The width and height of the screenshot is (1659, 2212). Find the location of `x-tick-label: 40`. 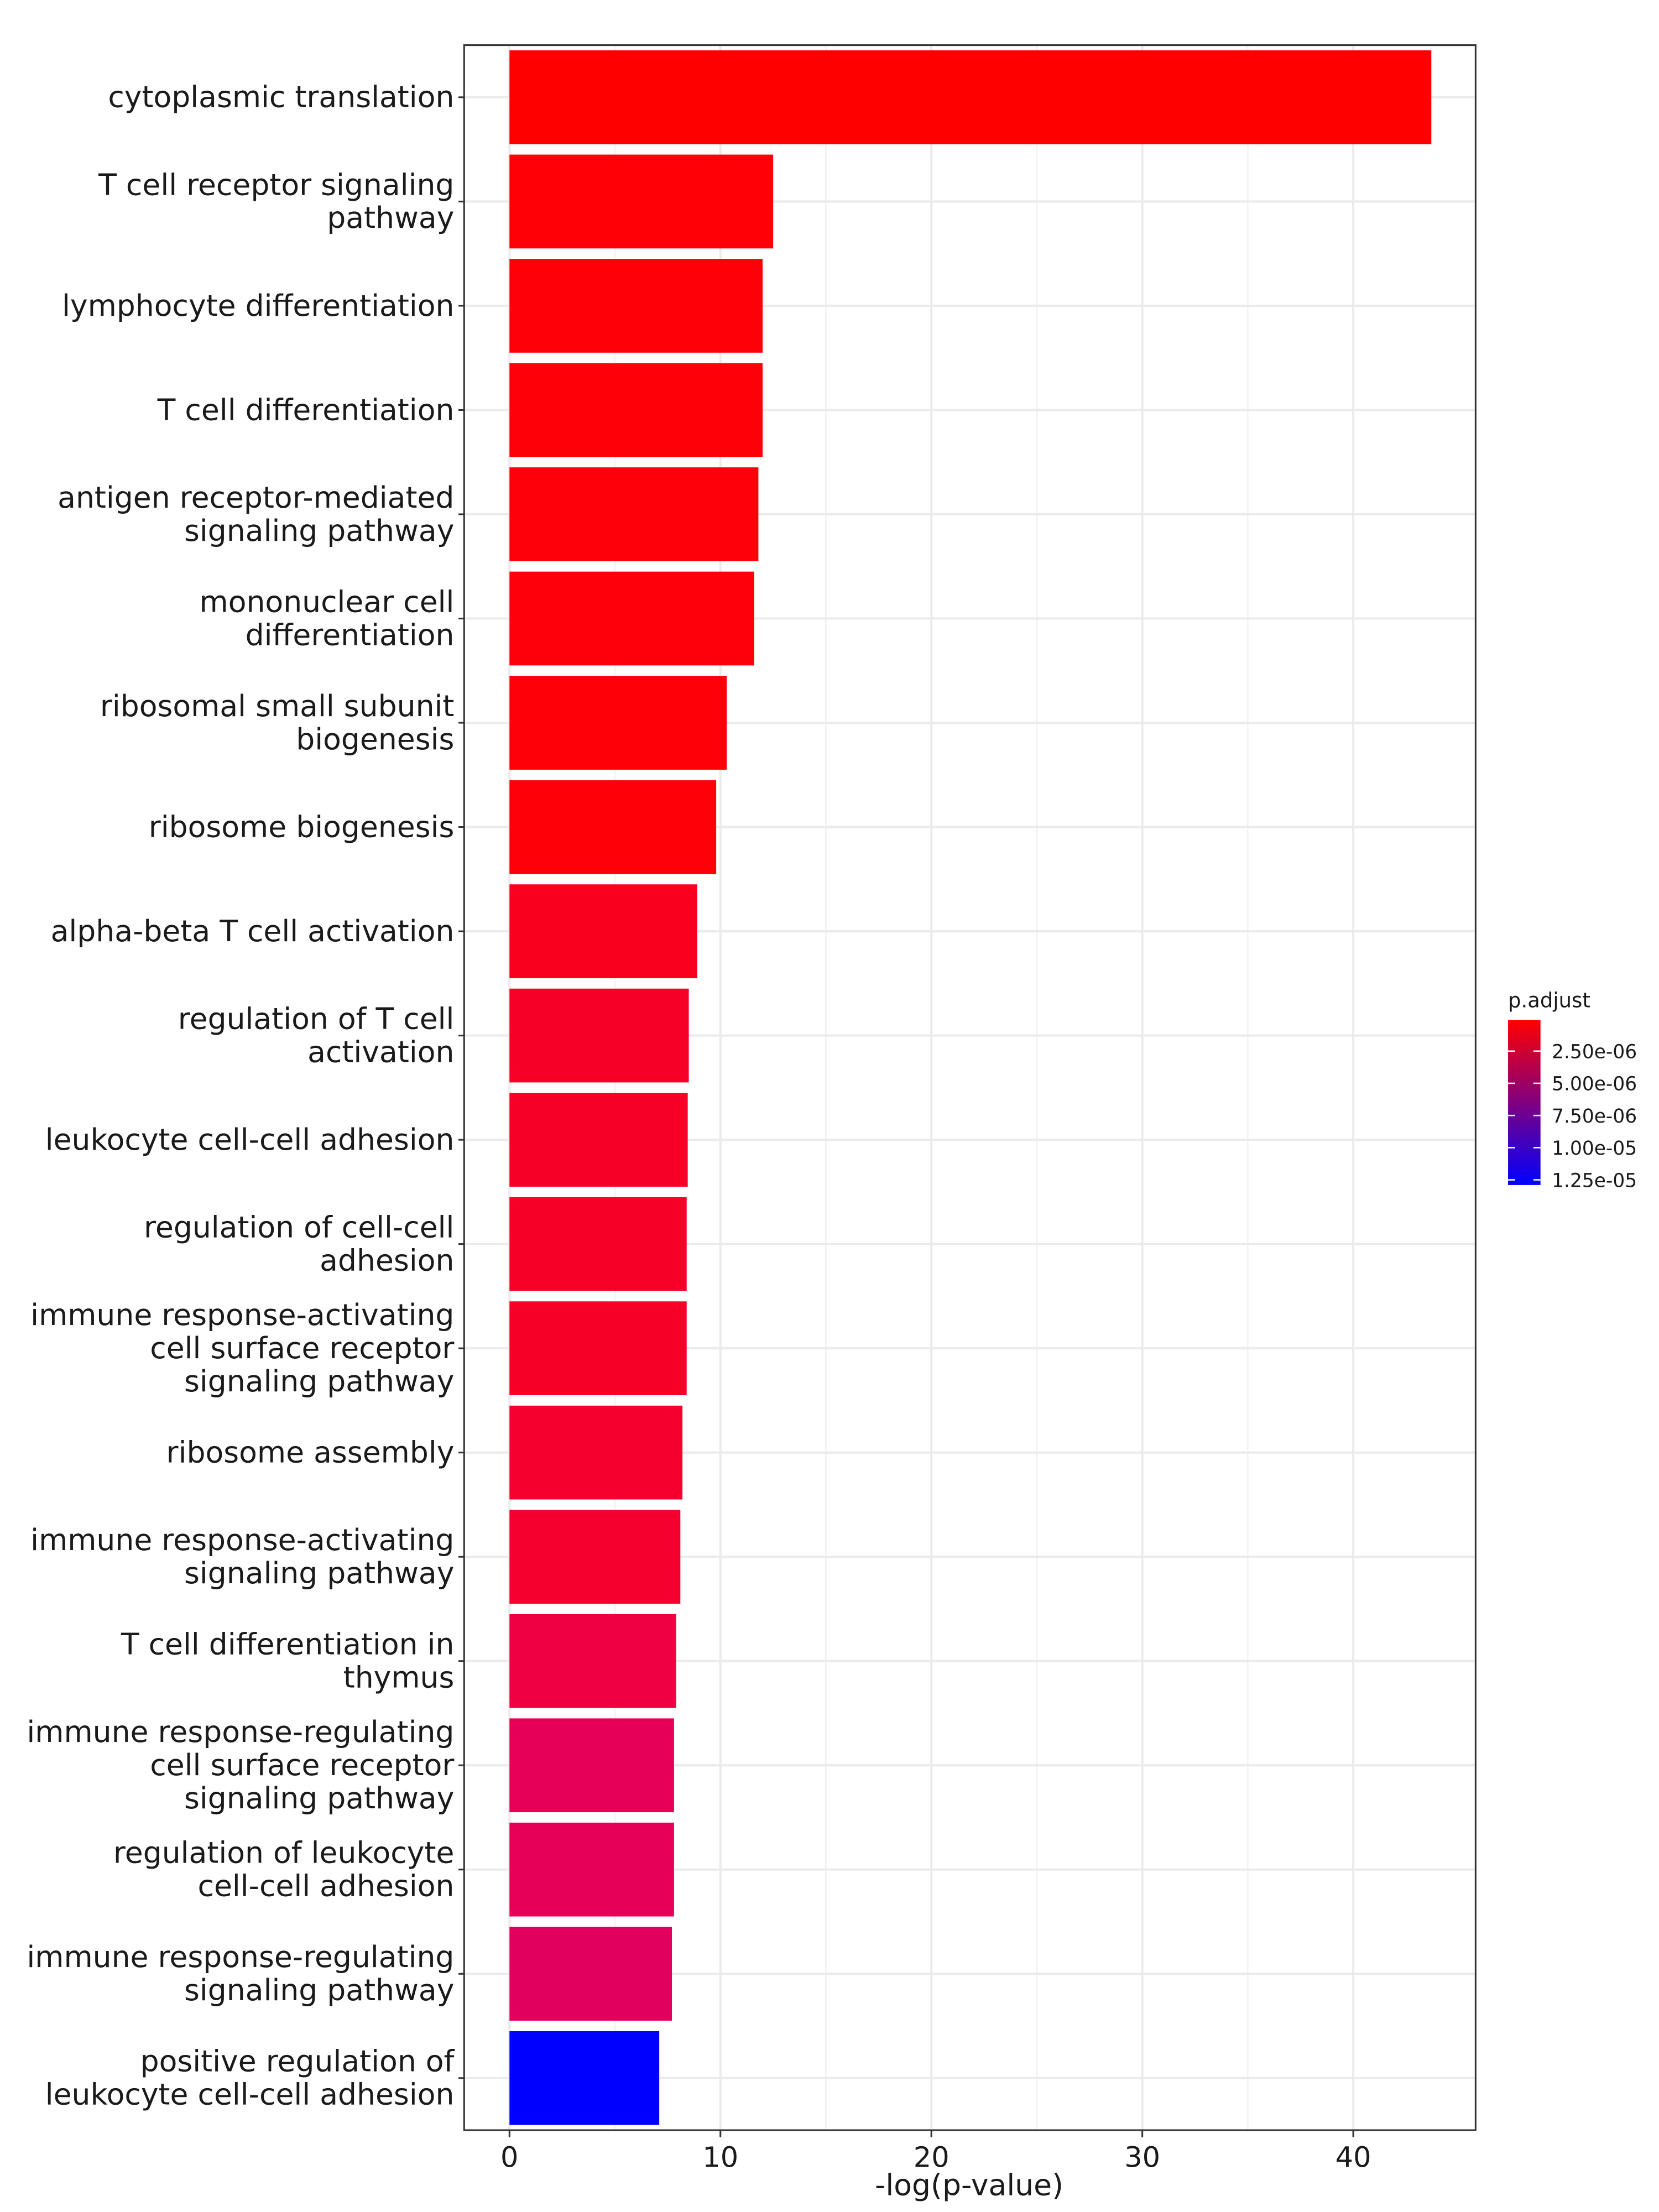

x-tick-label: 40 is located at coordinates (1353, 2158).